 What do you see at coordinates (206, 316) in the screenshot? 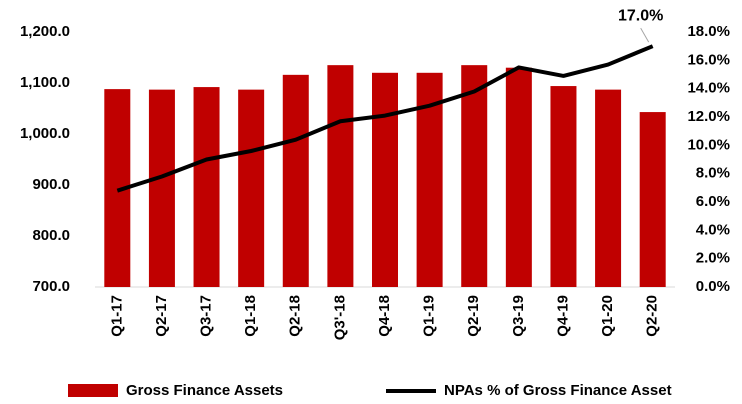
I see `x-tick-label: Q3-17` at bounding box center [206, 316].